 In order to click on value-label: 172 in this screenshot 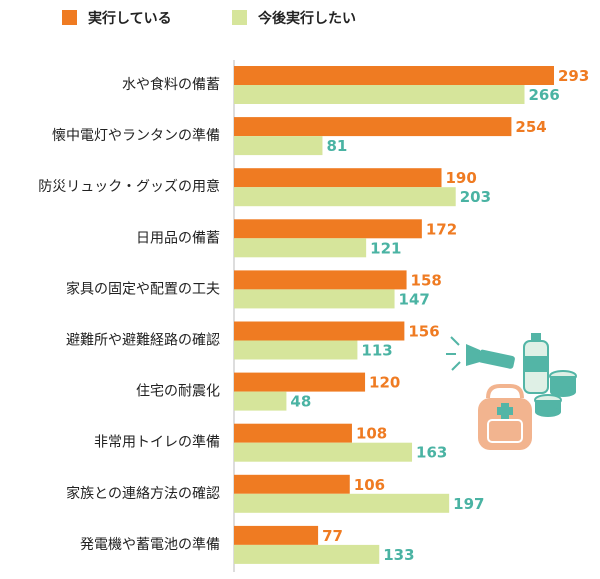, I will do `click(441, 229)`.